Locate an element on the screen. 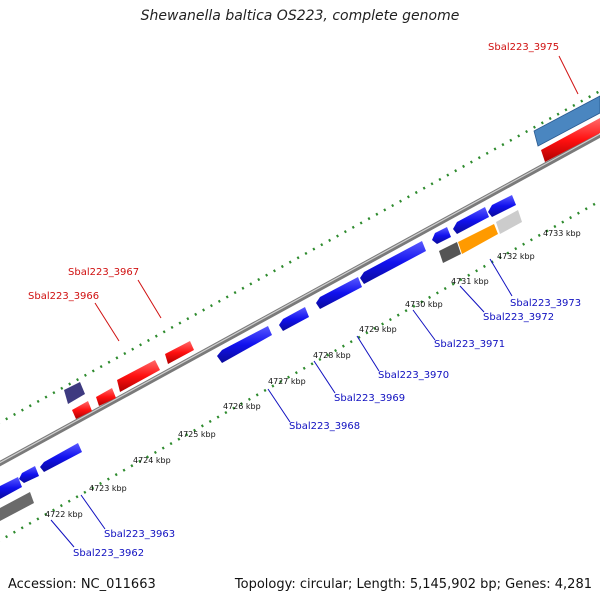 The image size is (600, 600). accession-text: Accession: NC_011663 is located at coordinates (82, 584).